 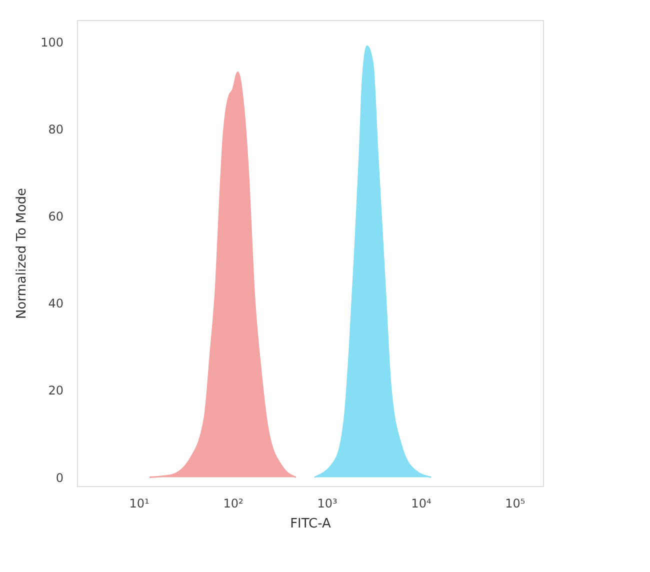 What do you see at coordinates (52, 42) in the screenshot?
I see `y-tick-label: 100` at bounding box center [52, 42].